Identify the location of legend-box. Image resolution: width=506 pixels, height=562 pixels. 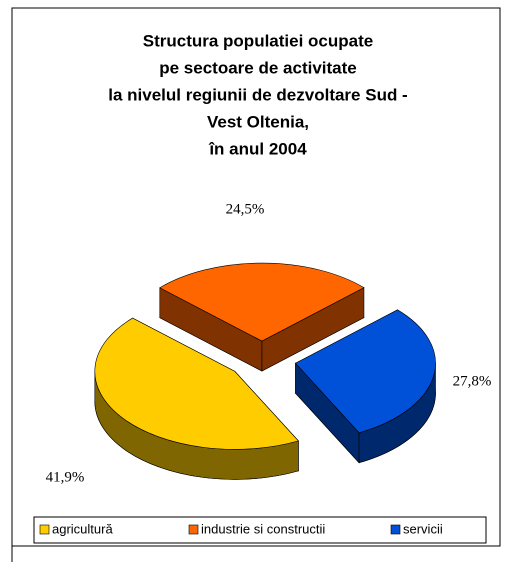
(260, 530).